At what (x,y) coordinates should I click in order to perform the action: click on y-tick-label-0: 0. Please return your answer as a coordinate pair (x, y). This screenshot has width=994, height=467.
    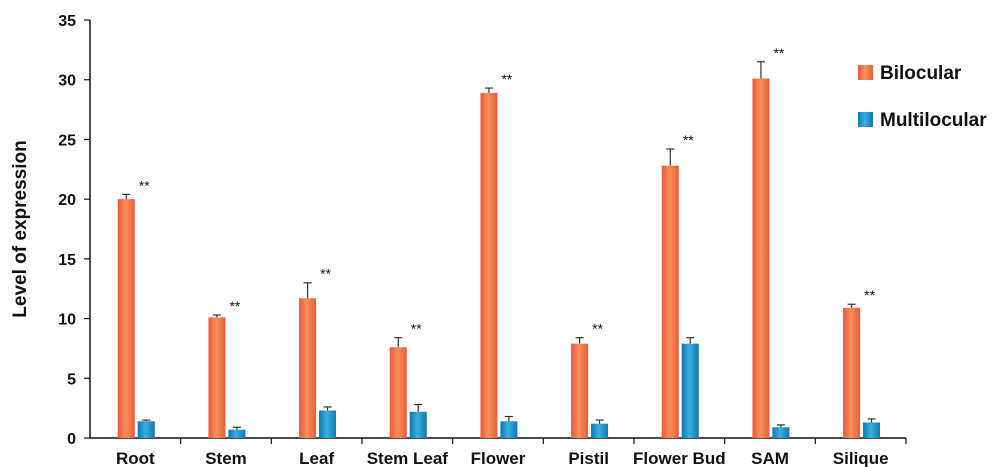
    Looking at the image, I should click on (71, 439).